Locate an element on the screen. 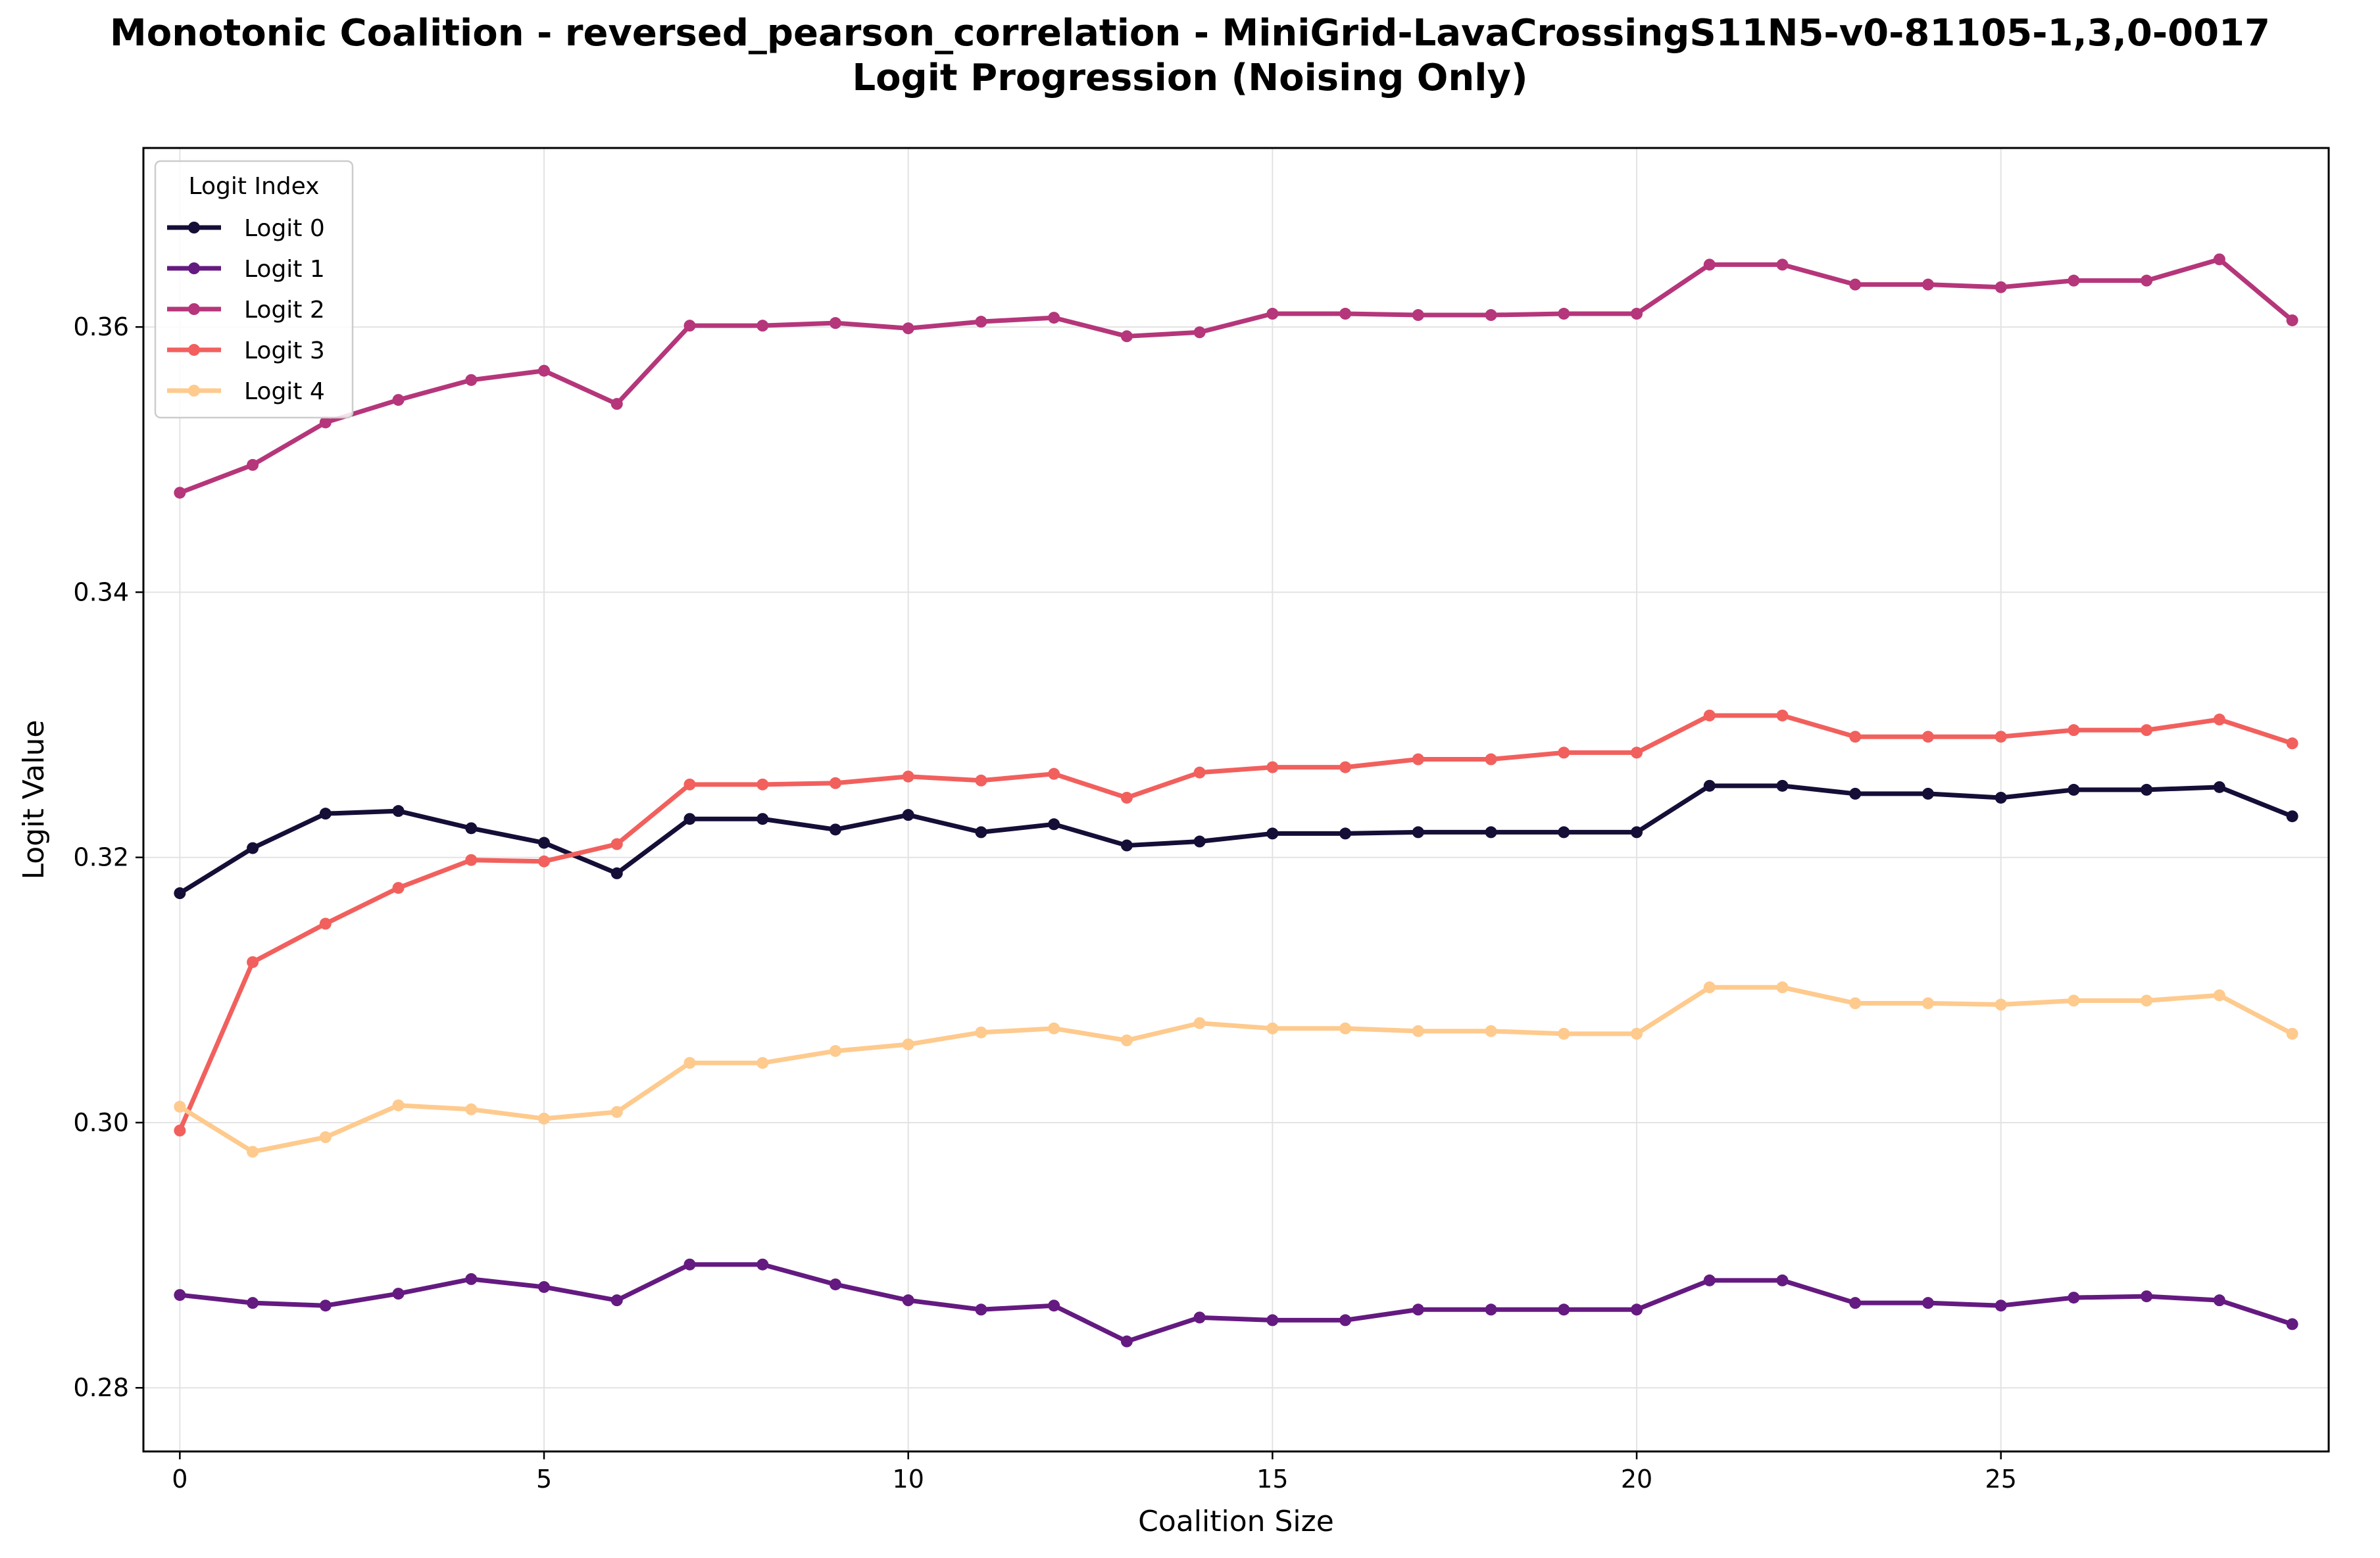 This screenshot has width=2380, height=1558. y-tick-label: 0.28 is located at coordinates (101, 1387).